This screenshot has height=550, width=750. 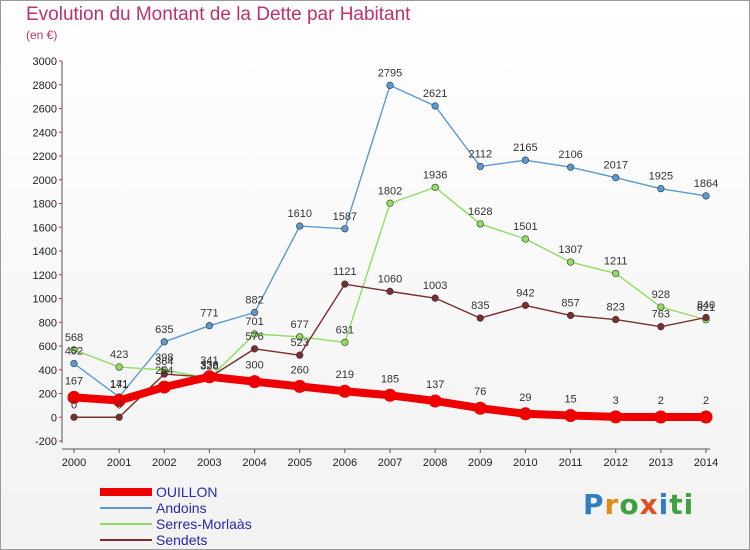 I want to click on x-tick-label: 2010, so click(x=525, y=463).